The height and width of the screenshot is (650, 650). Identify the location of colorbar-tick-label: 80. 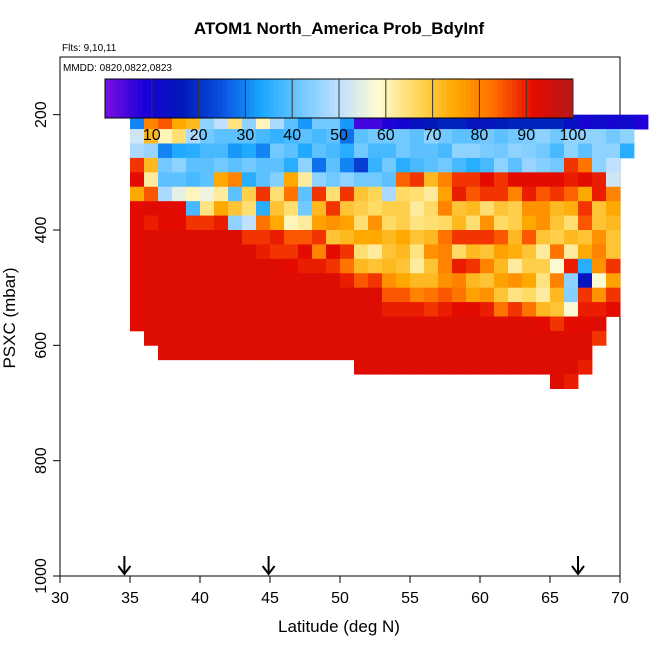
(480, 135).